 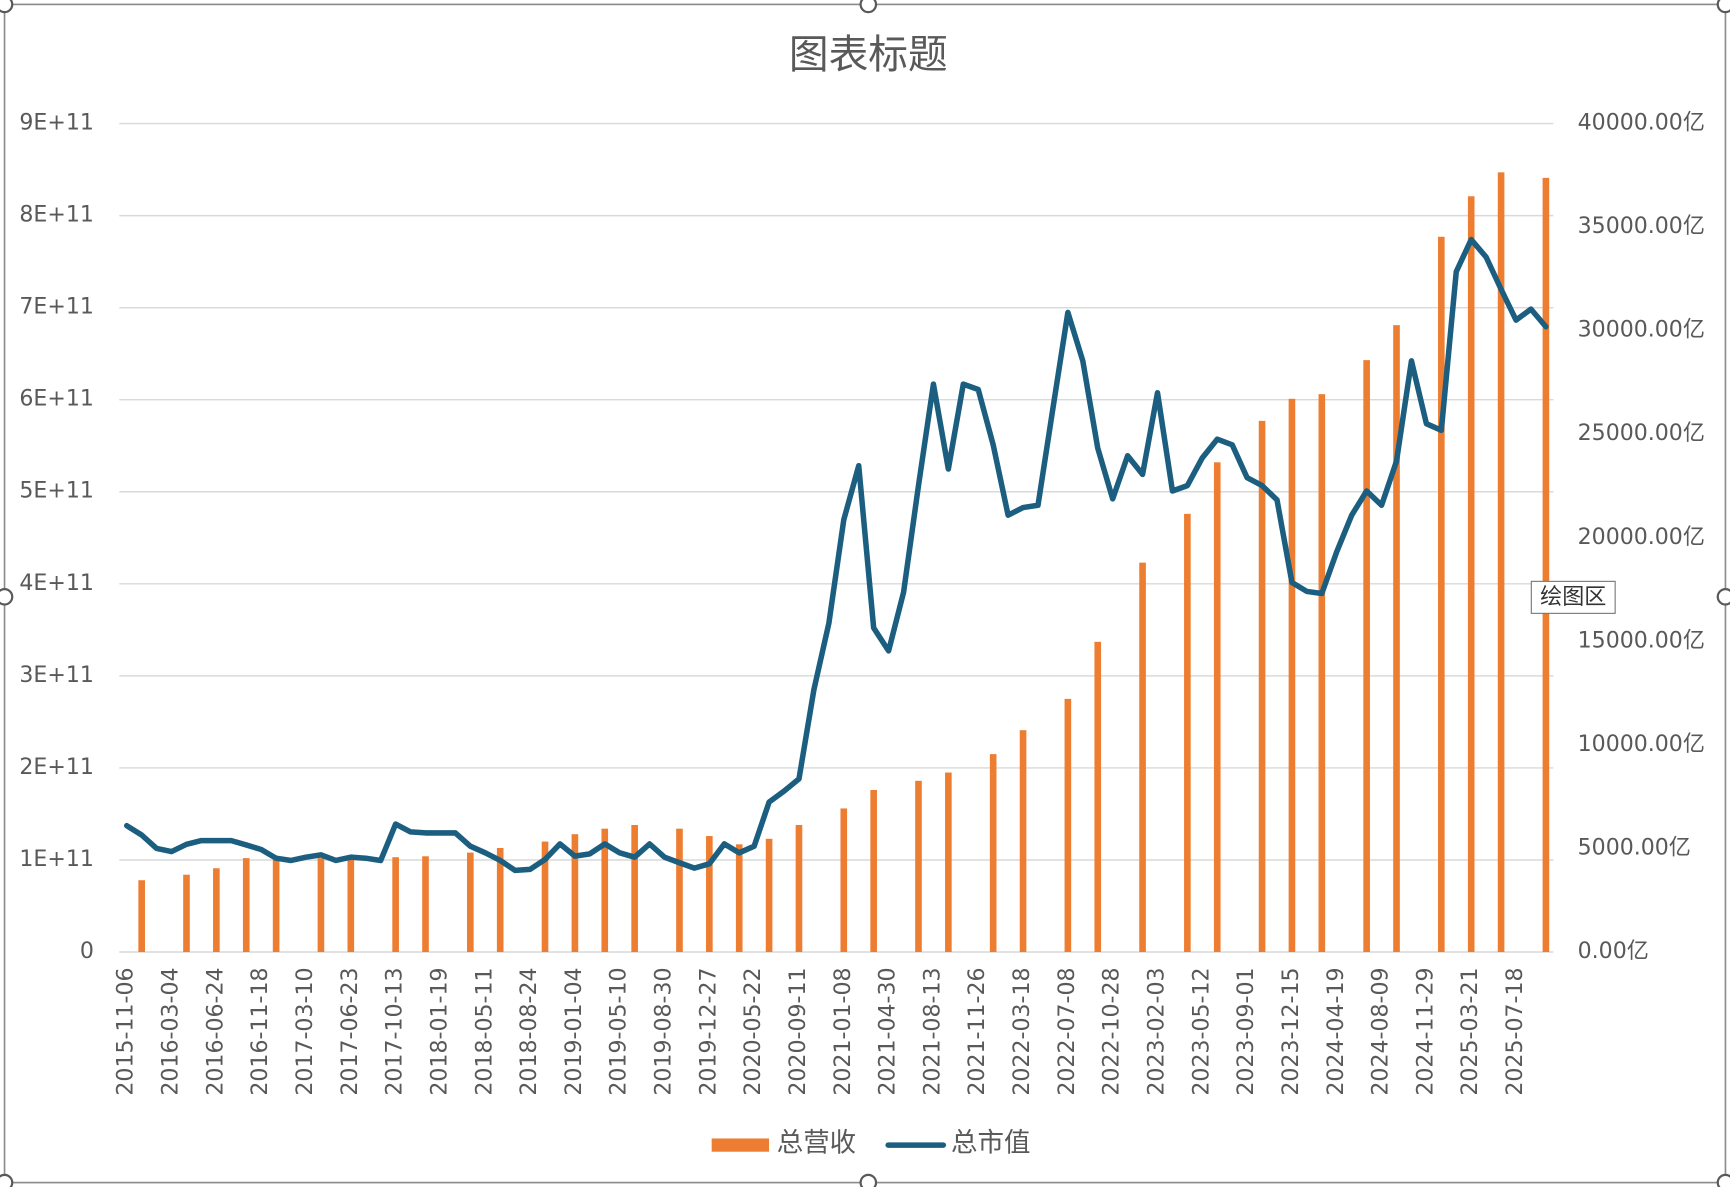 I want to click on y-tick-label: 3E+11, so click(x=56, y=675).